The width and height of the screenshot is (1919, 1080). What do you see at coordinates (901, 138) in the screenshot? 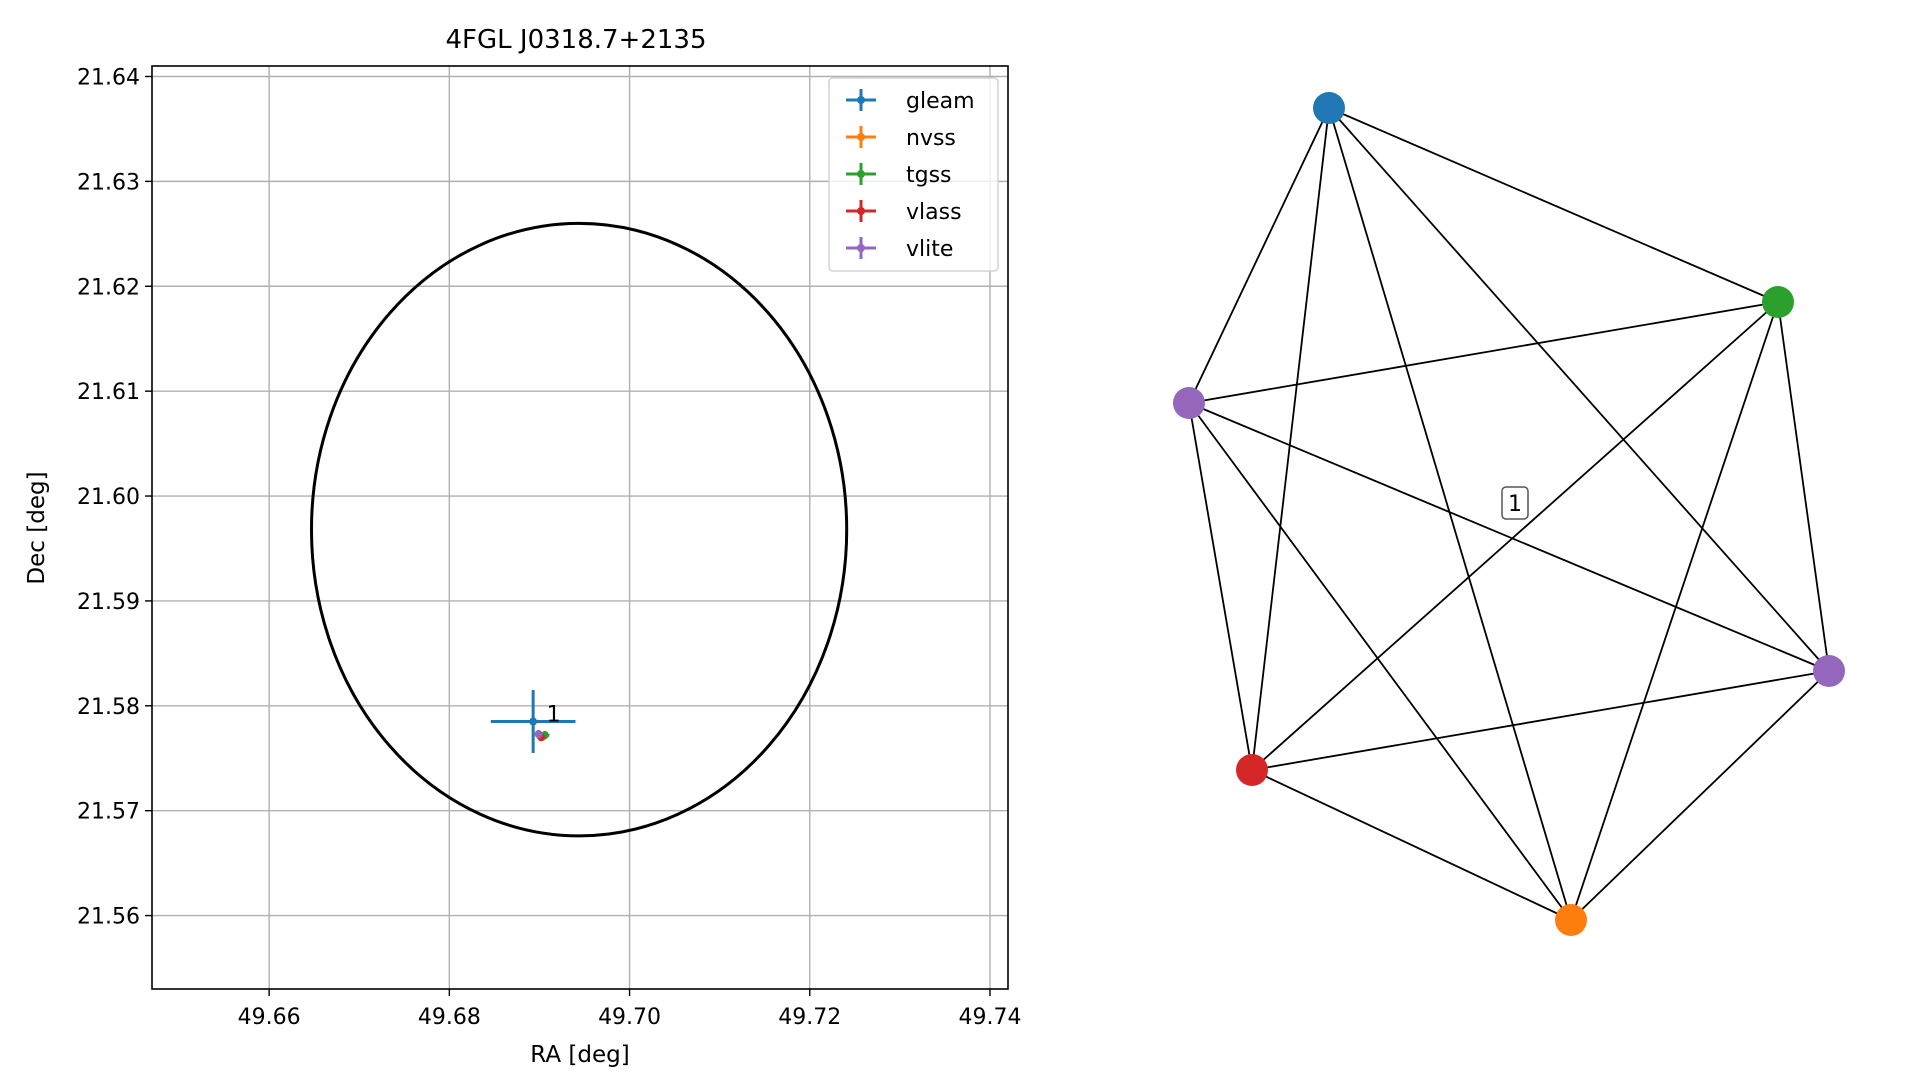
I see `legend-entry-nvss: nvss` at bounding box center [901, 138].